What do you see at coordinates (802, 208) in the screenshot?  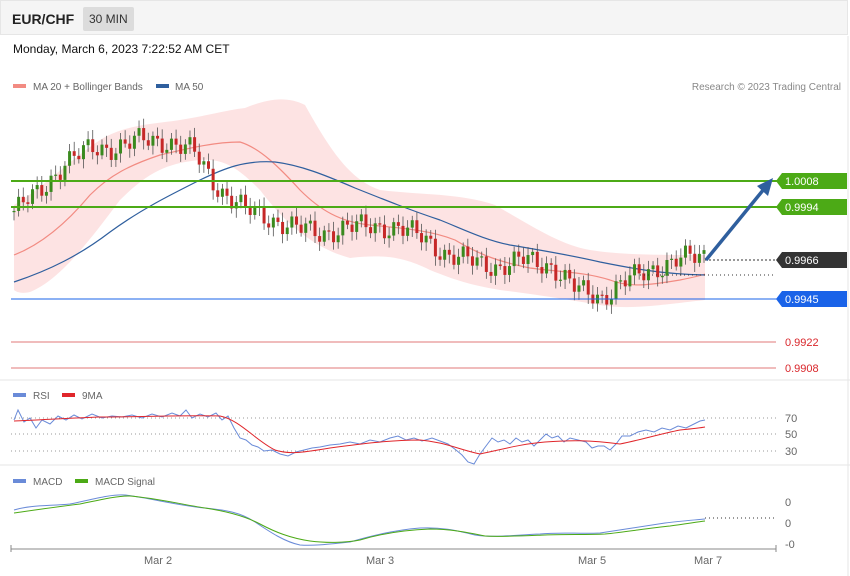 I see `level-label-text: 0.9994` at bounding box center [802, 208].